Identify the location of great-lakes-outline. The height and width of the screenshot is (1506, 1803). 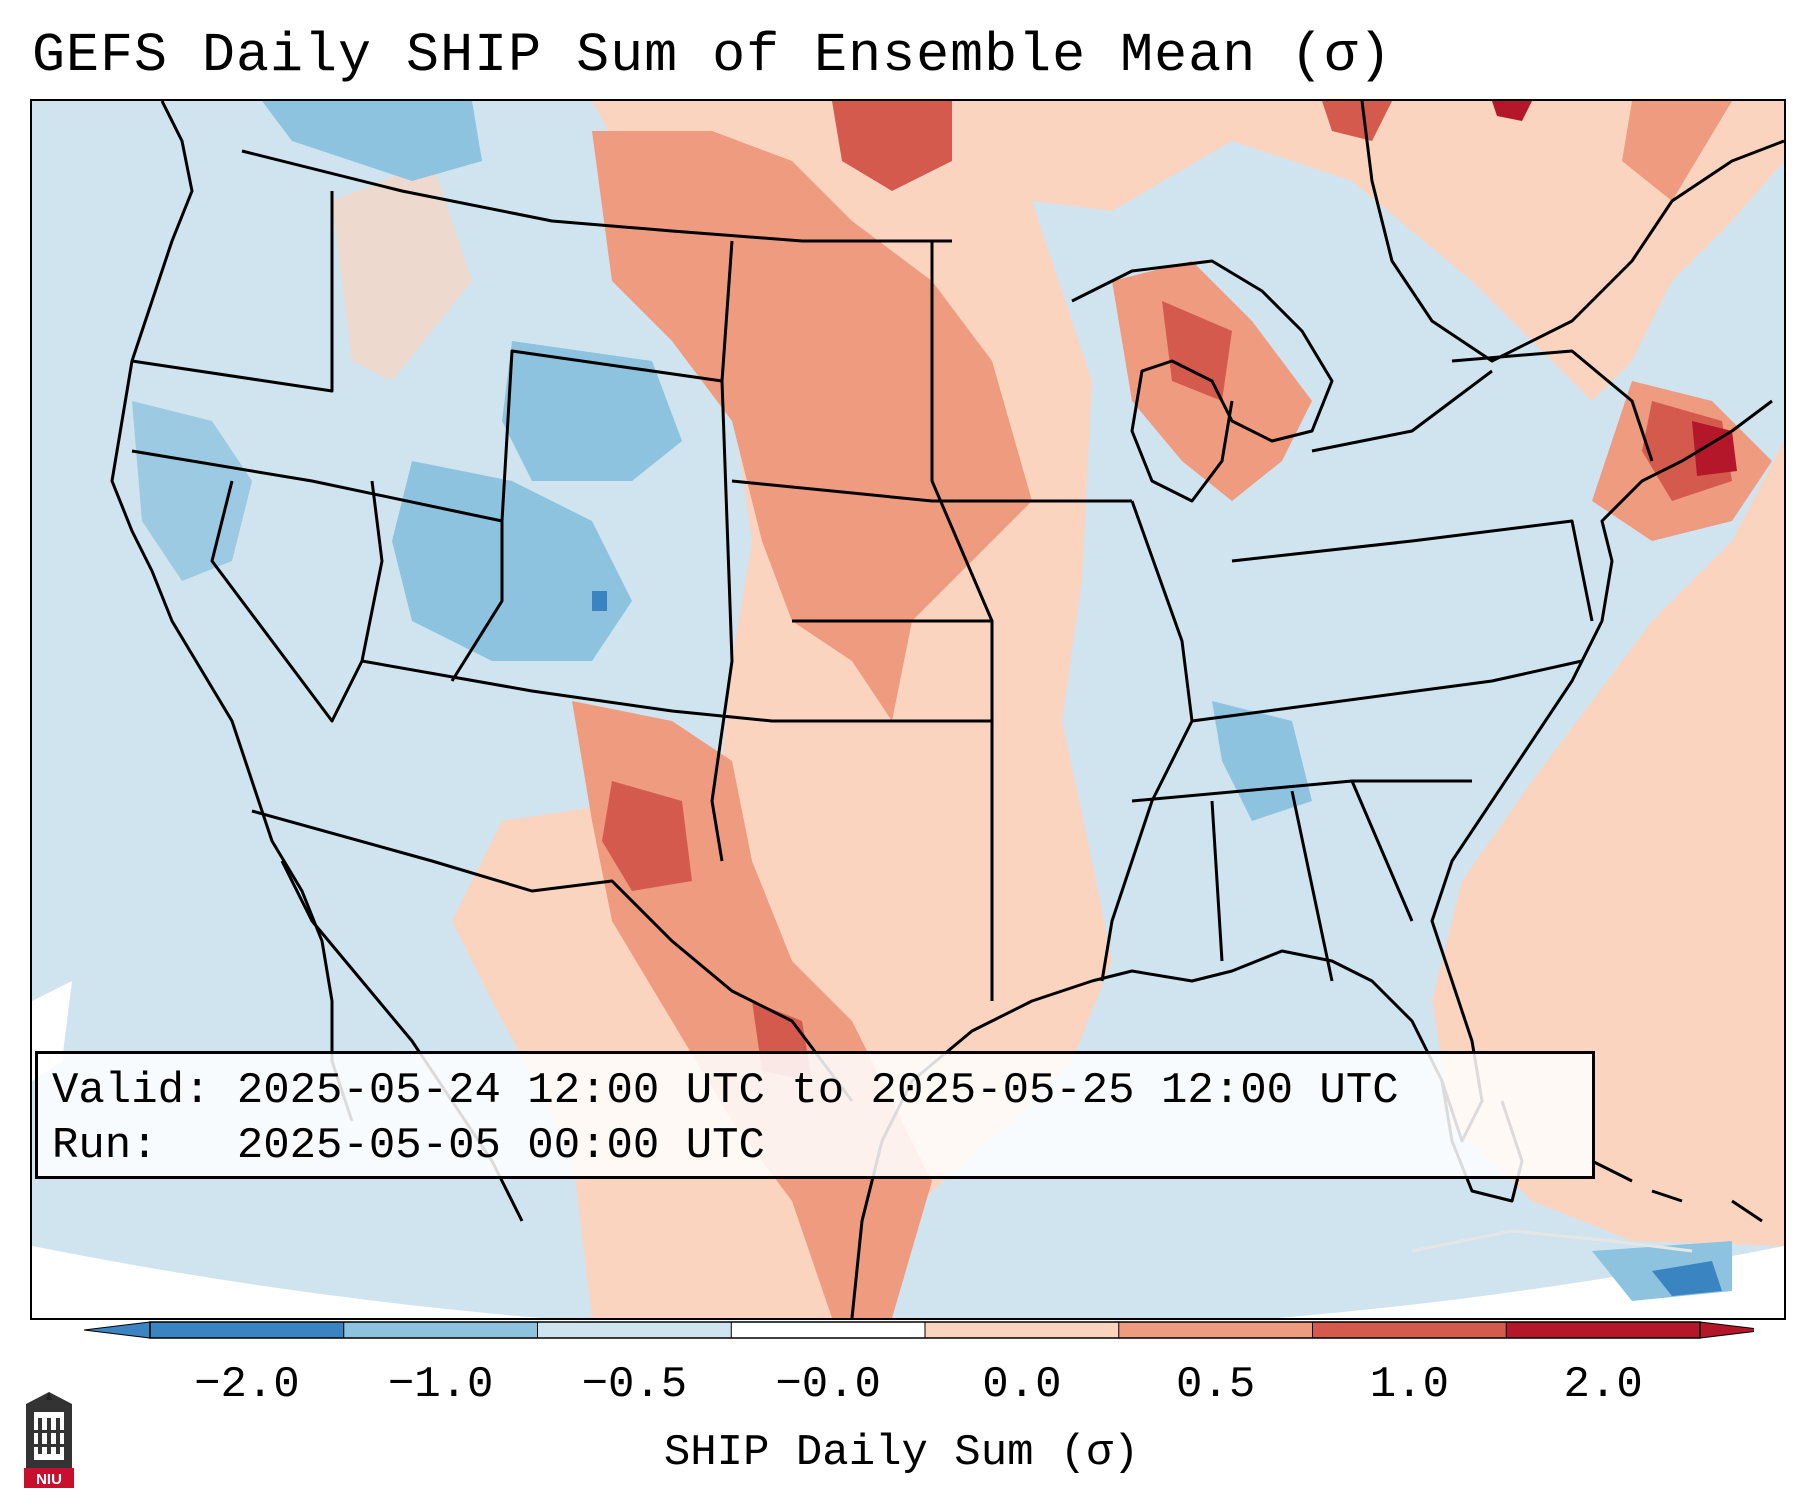
(1202, 381).